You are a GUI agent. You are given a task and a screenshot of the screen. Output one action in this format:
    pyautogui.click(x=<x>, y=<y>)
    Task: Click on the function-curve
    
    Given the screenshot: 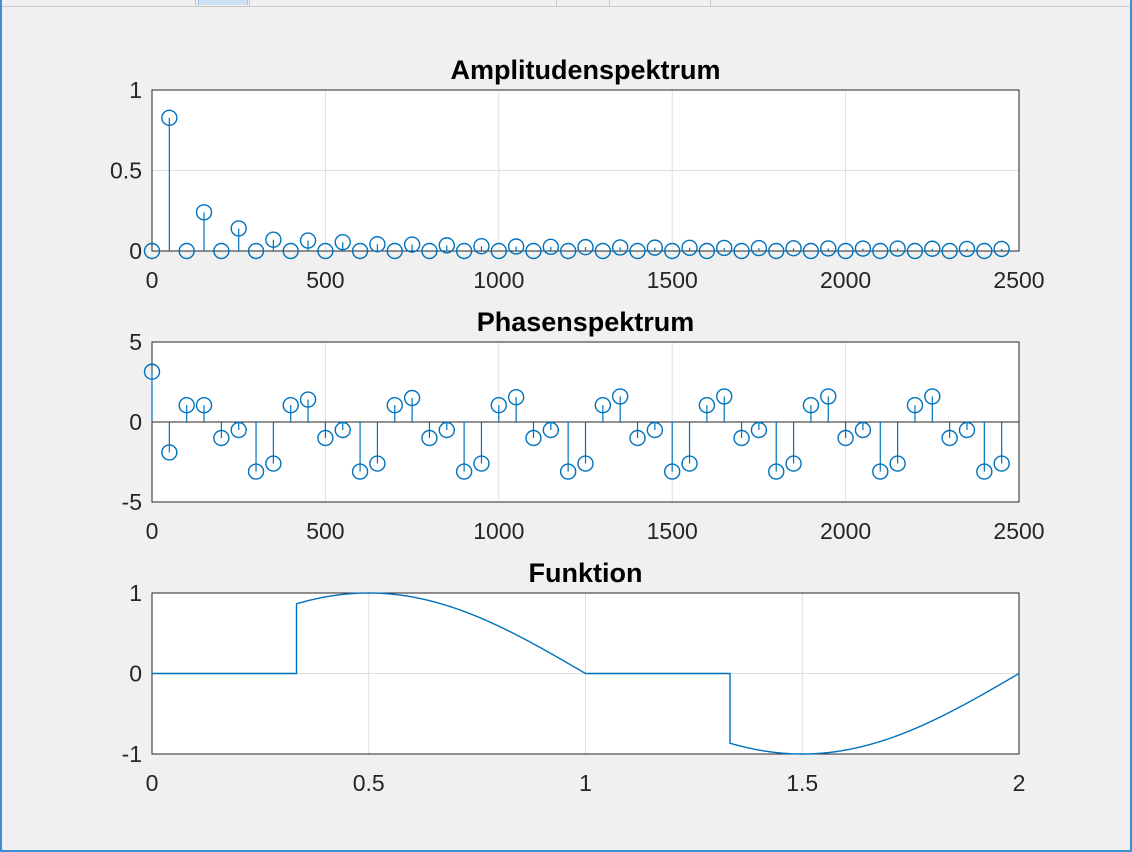 What is the action you would take?
    pyautogui.click(x=586, y=673)
    